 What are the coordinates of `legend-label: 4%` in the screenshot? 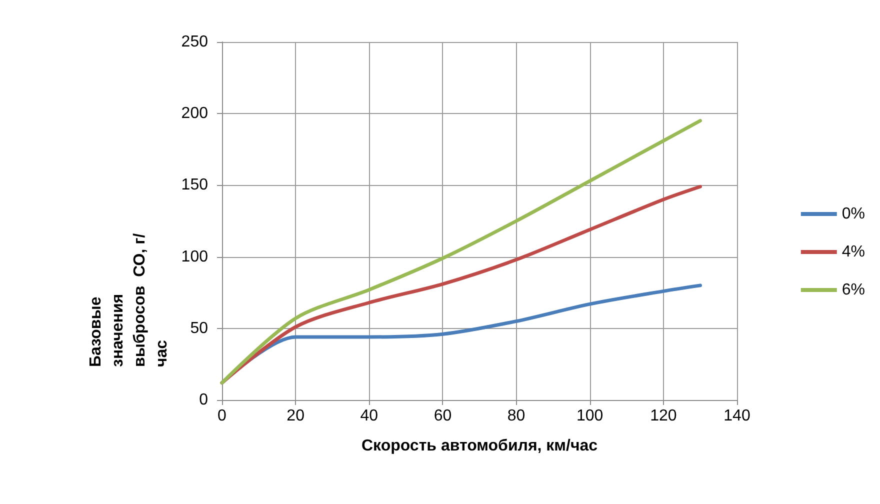 It's located at (853, 252).